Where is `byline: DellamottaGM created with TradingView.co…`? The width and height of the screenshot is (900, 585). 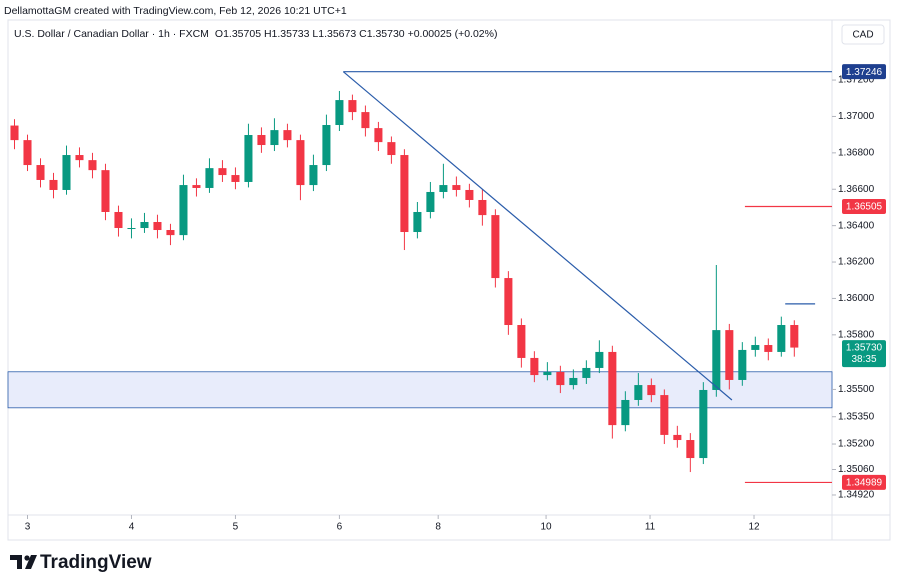
byline: DellamottaGM created with TradingView.co… is located at coordinates (175, 11).